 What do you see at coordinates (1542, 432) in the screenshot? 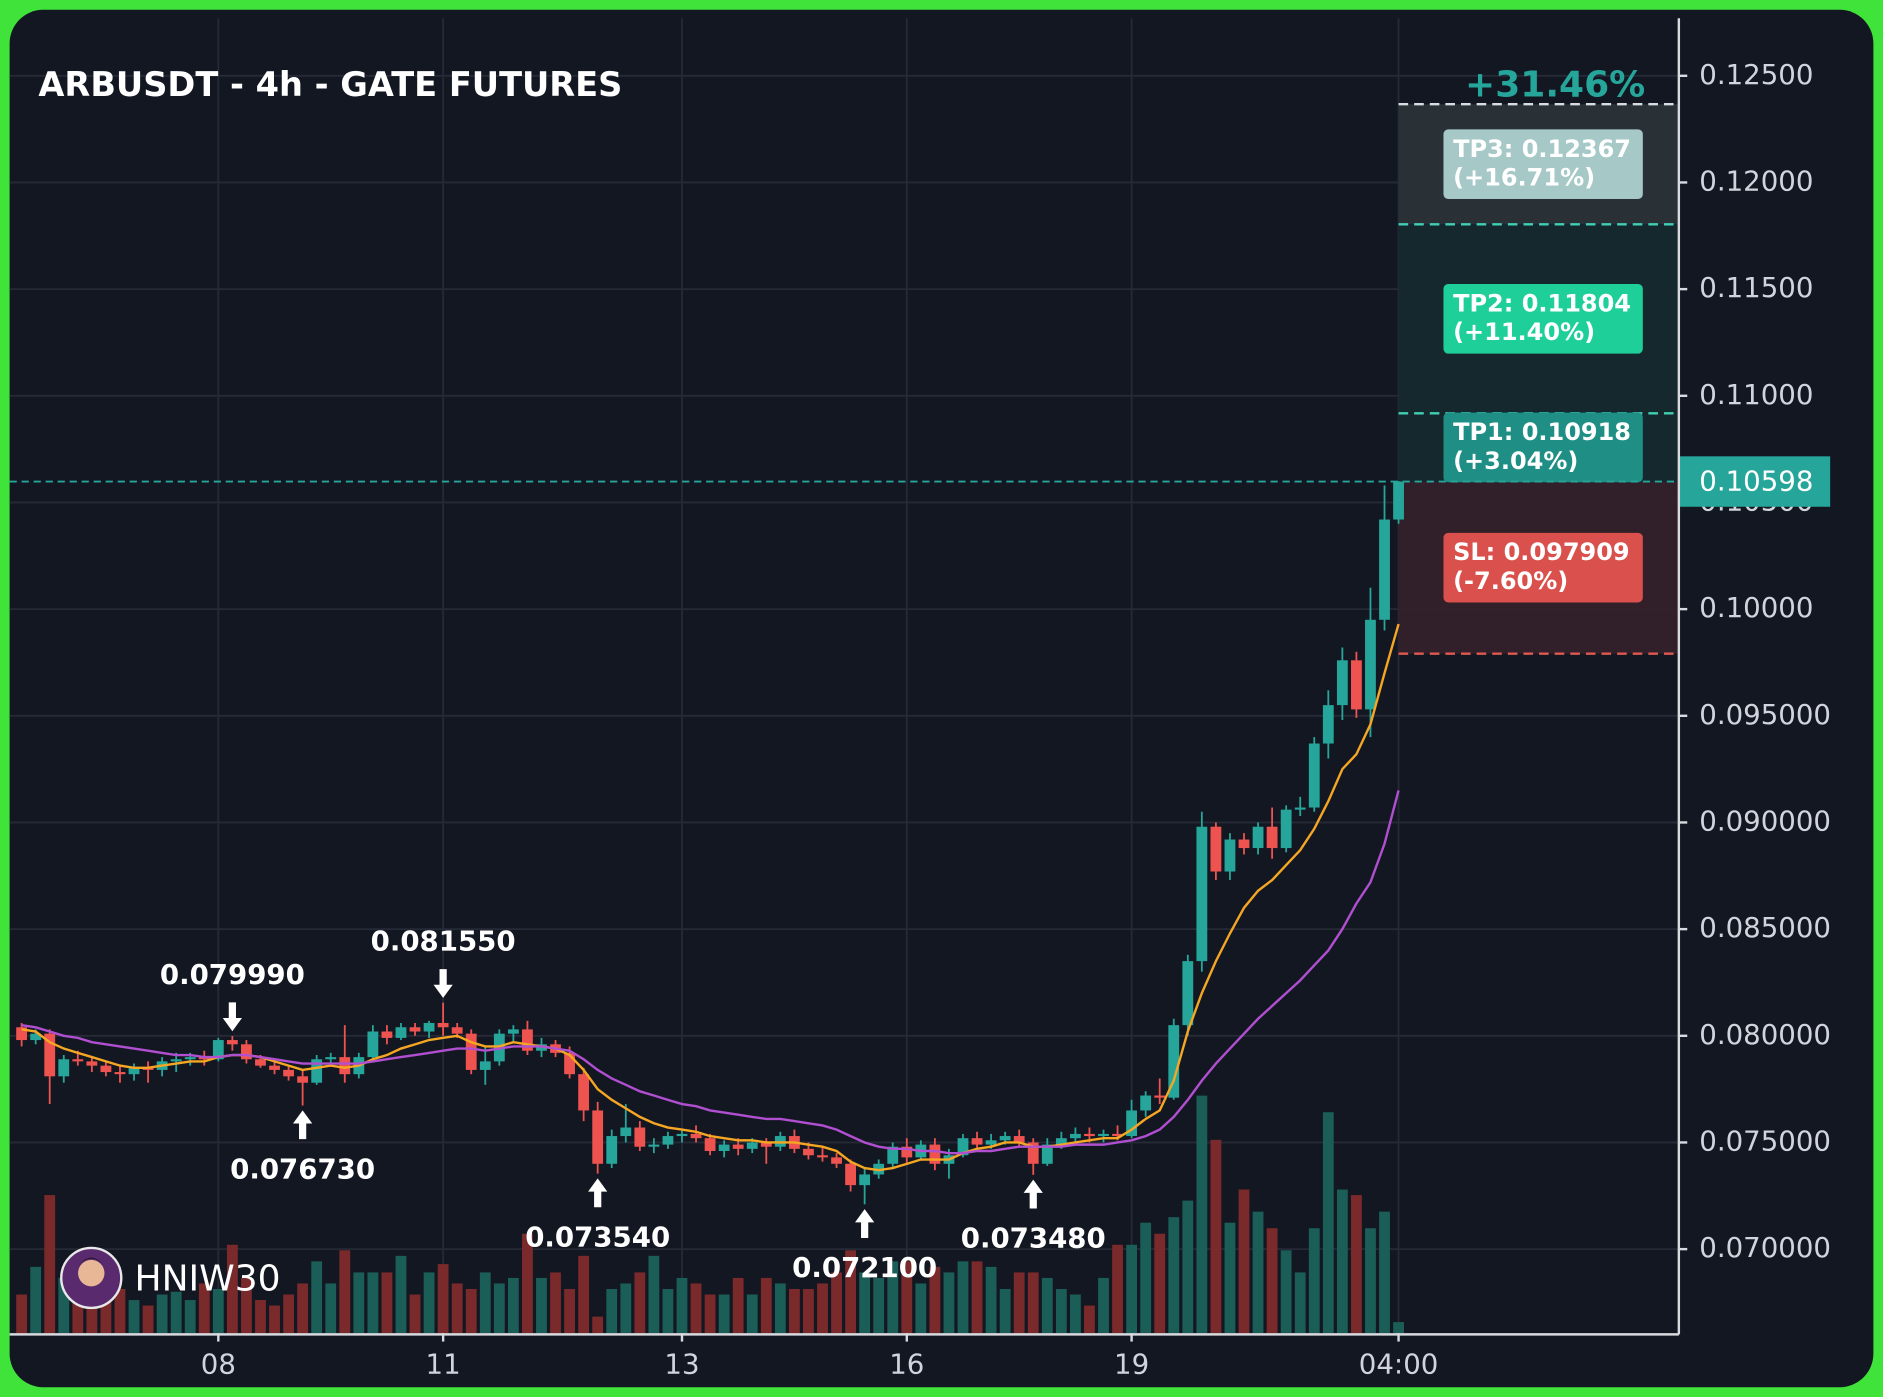
I see `level-label: TP1: 0.10918` at bounding box center [1542, 432].